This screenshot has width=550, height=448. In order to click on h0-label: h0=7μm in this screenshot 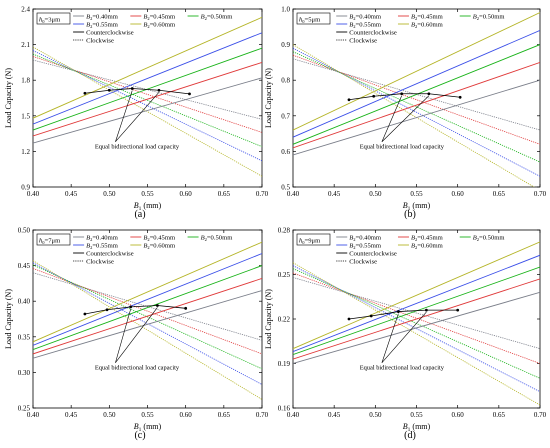, I will do `click(50, 242)`.